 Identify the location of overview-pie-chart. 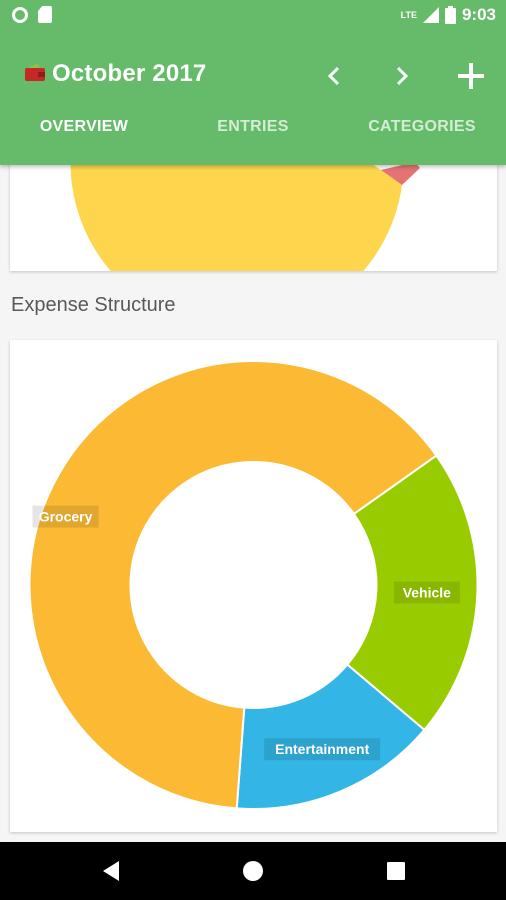
(245, 205).